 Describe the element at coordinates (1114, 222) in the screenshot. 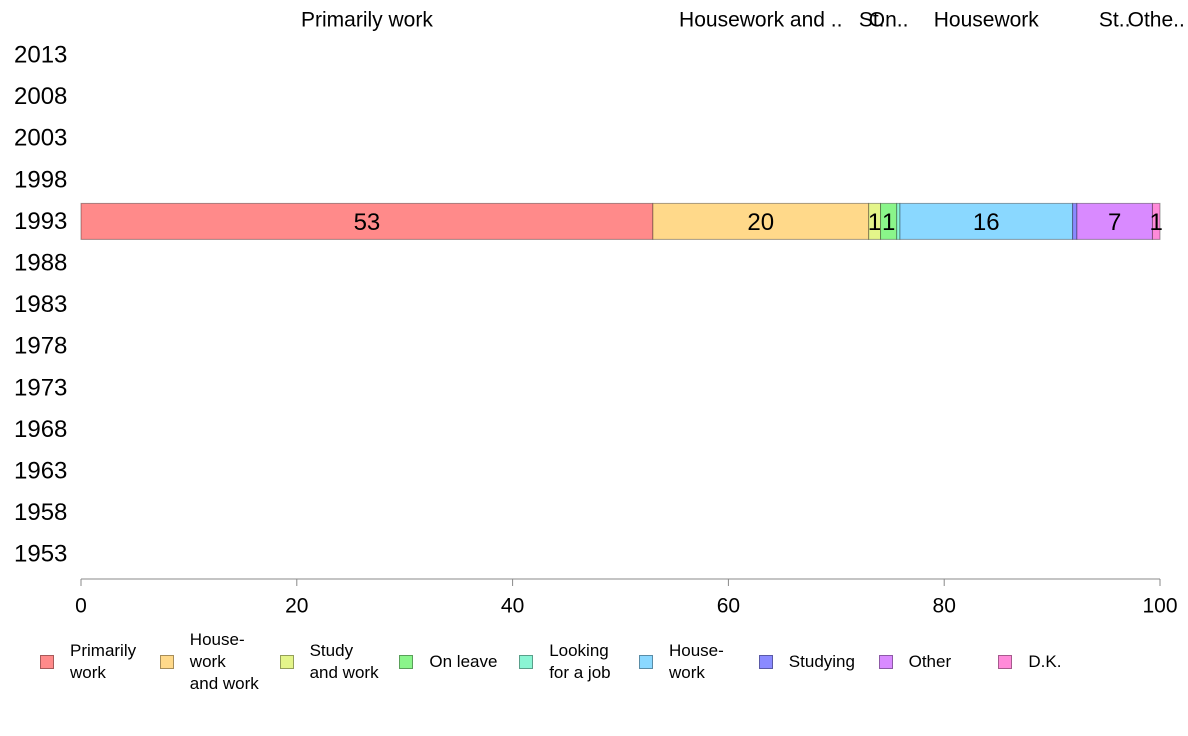

I see `data-label: 7` at that location.